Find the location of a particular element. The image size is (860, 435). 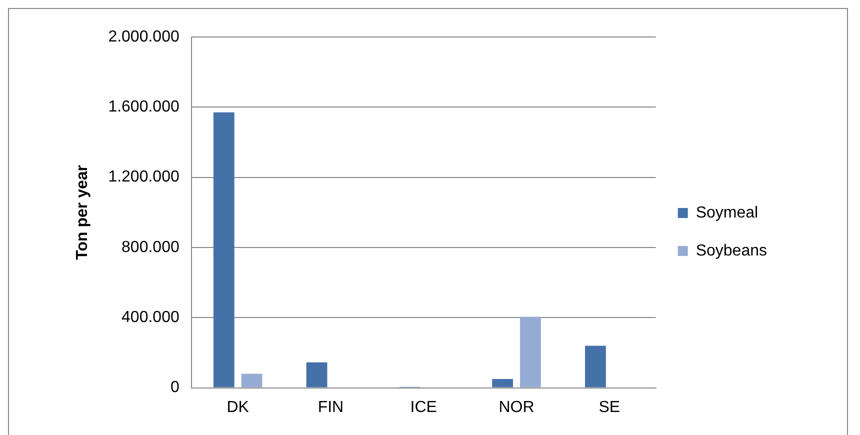

legend-label: Soybeans is located at coordinates (732, 251).